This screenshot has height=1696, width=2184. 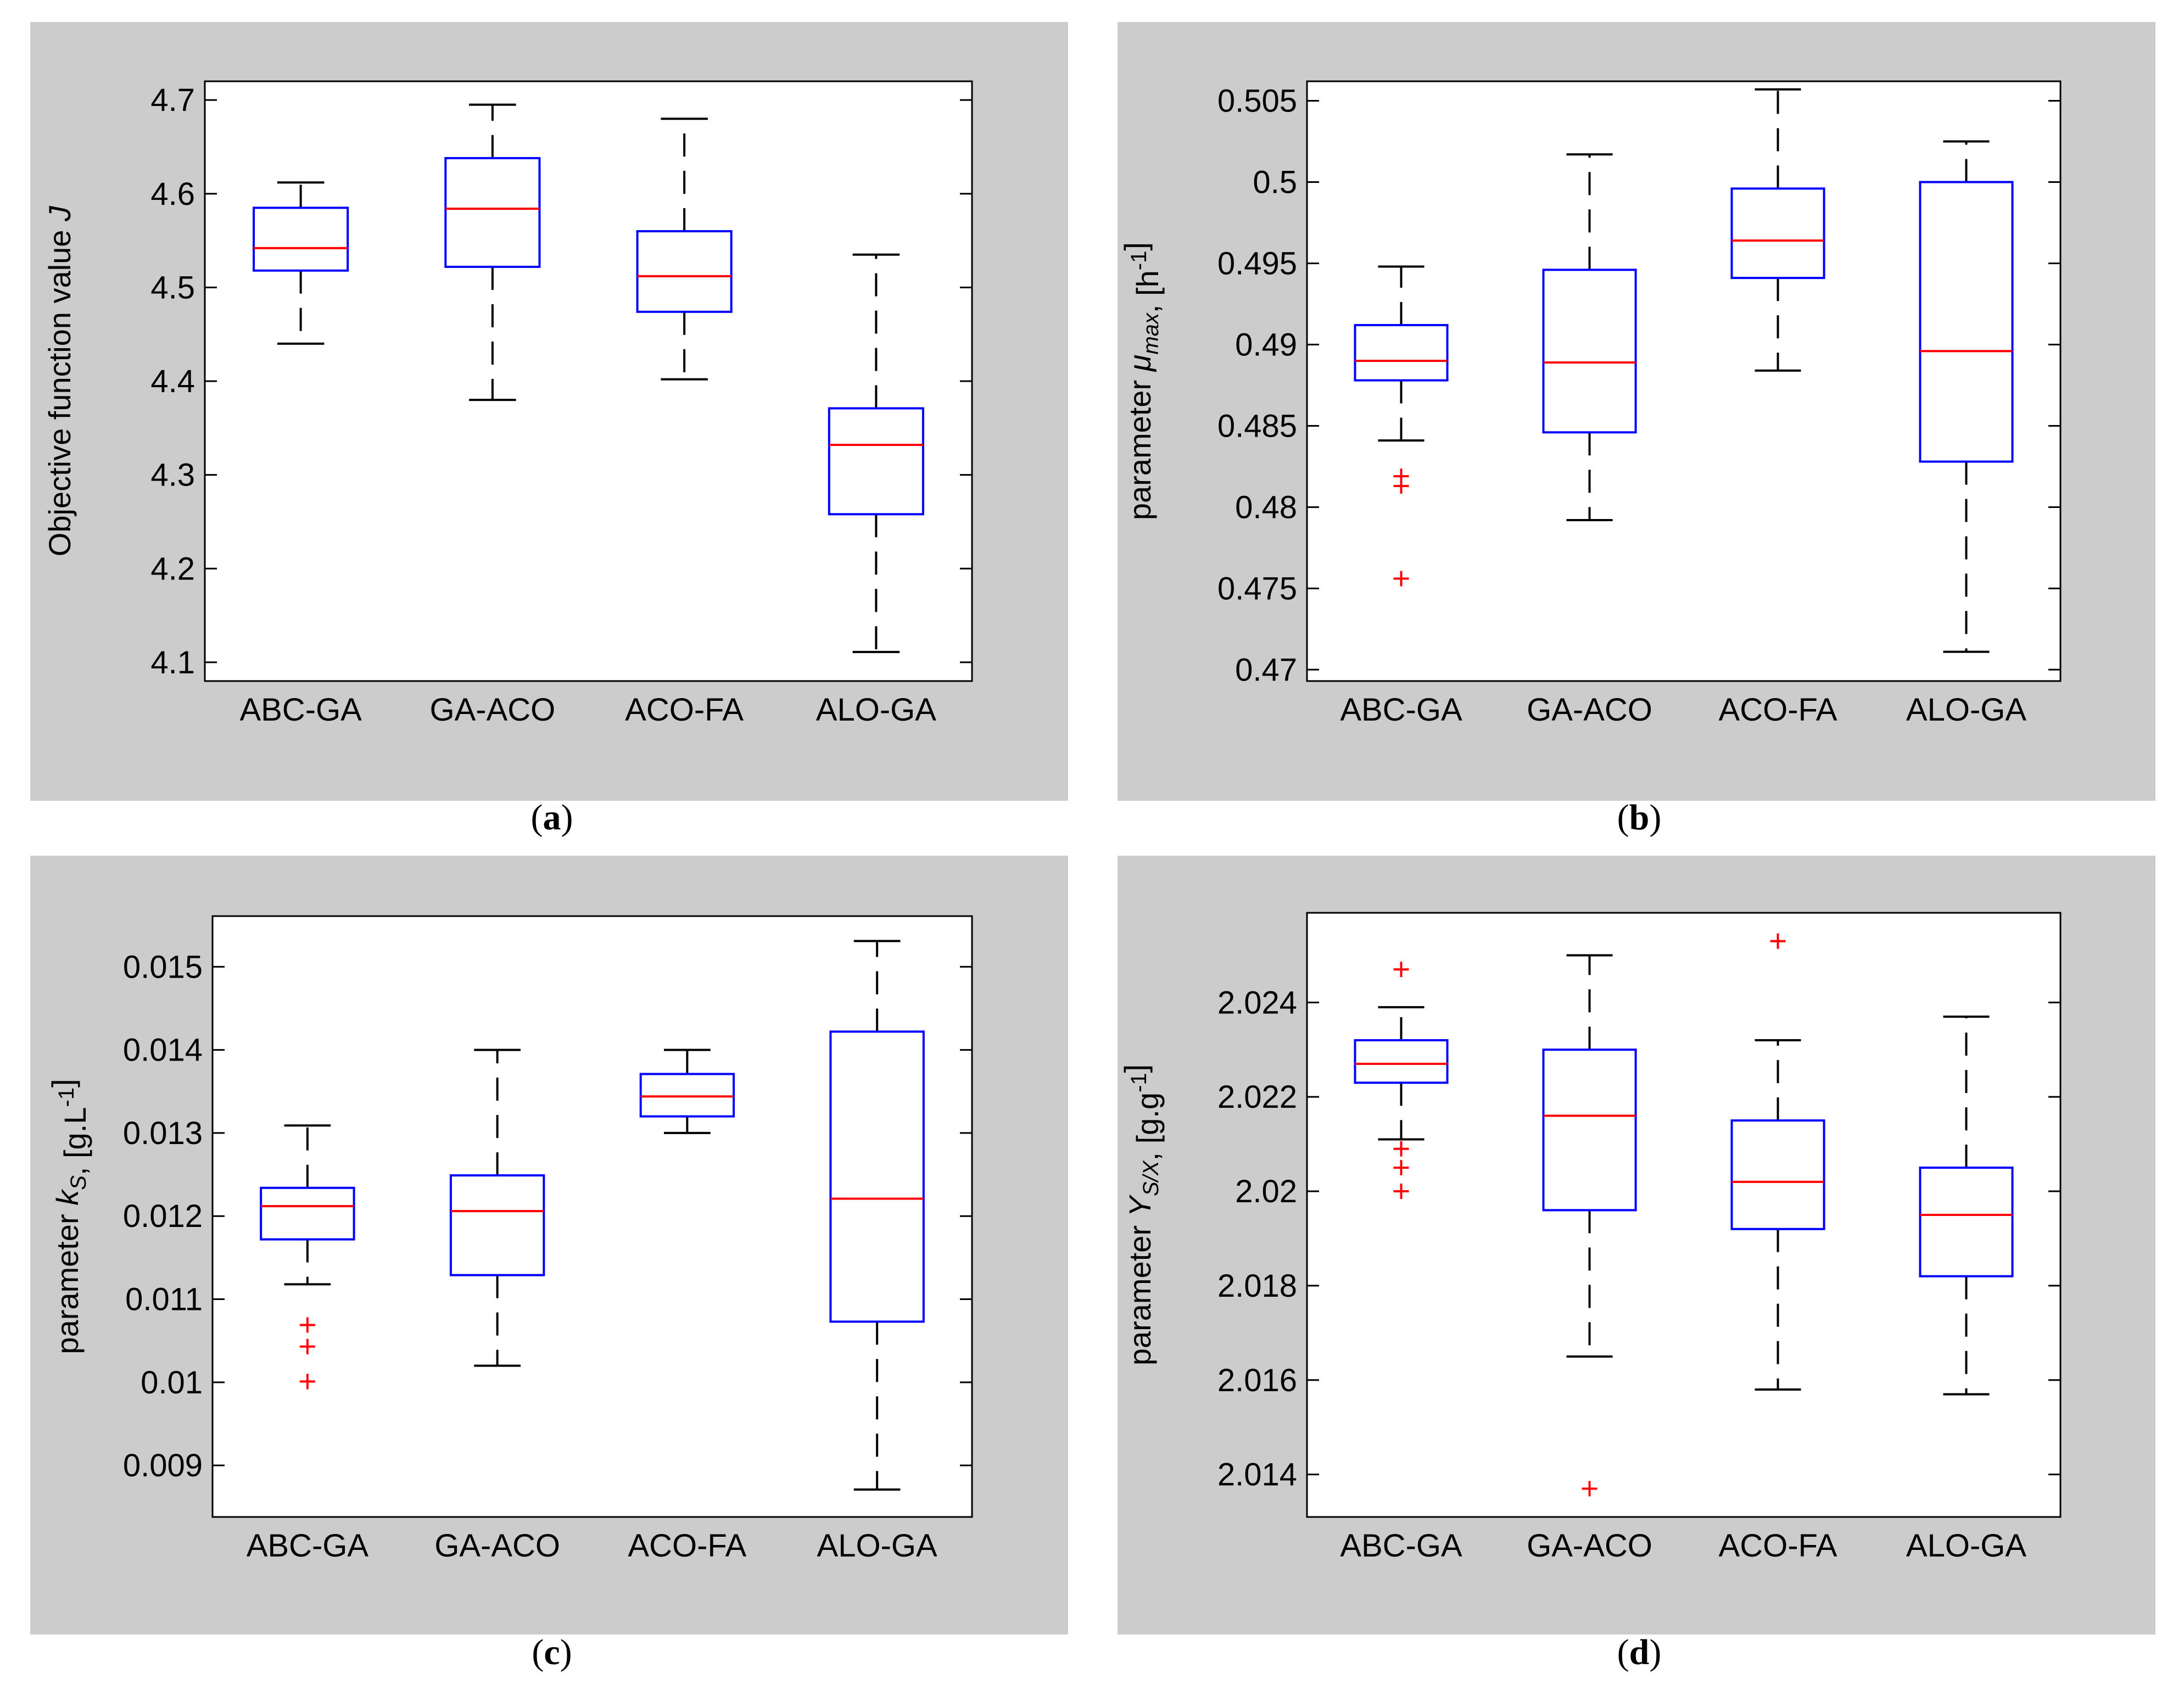 I want to click on y-axis-title-part: k, so click(x=67, y=1197).